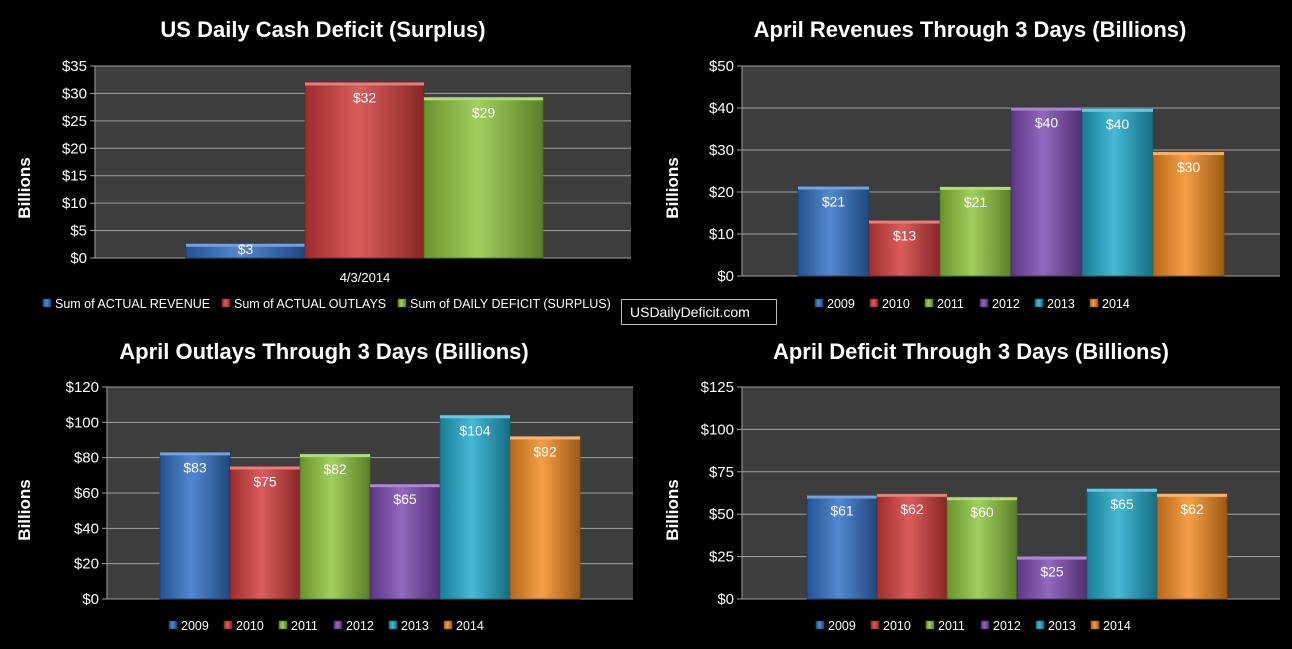 The height and width of the screenshot is (649, 1292). What do you see at coordinates (896, 304) in the screenshot?
I see `legend-label: 2010` at bounding box center [896, 304].